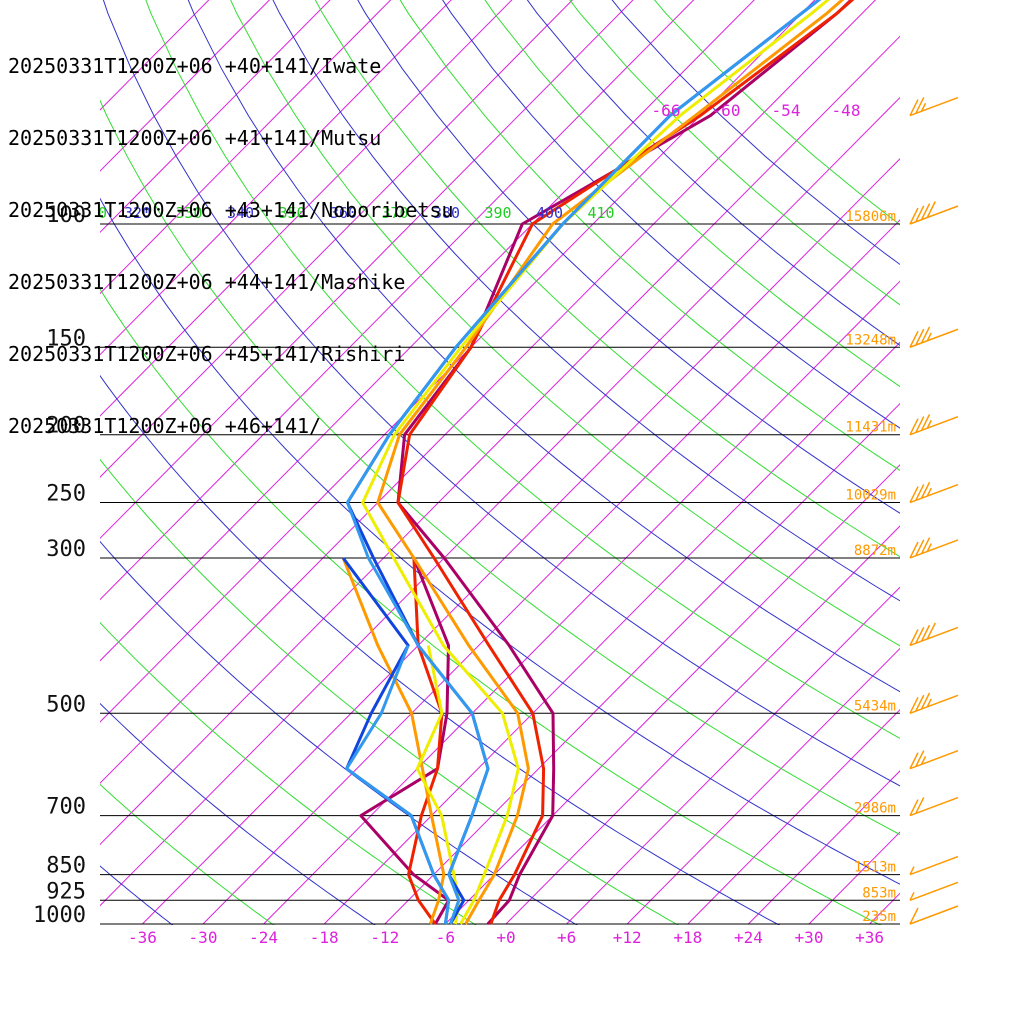 This screenshot has width=1024, height=1024. Describe the element at coordinates (240, 213) in the screenshot. I see `theta-label: 340` at that location.